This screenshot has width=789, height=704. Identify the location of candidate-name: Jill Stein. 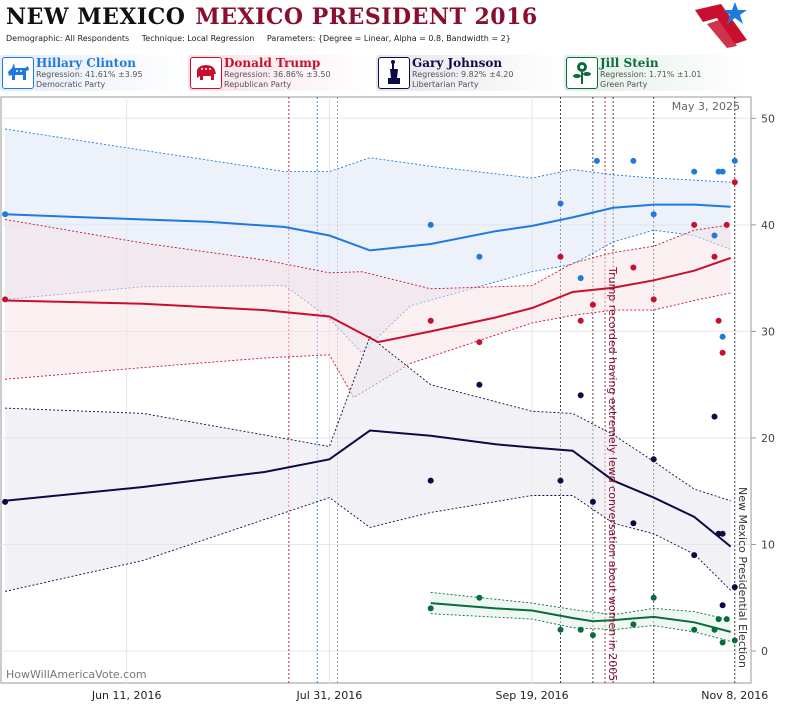
(629, 63).